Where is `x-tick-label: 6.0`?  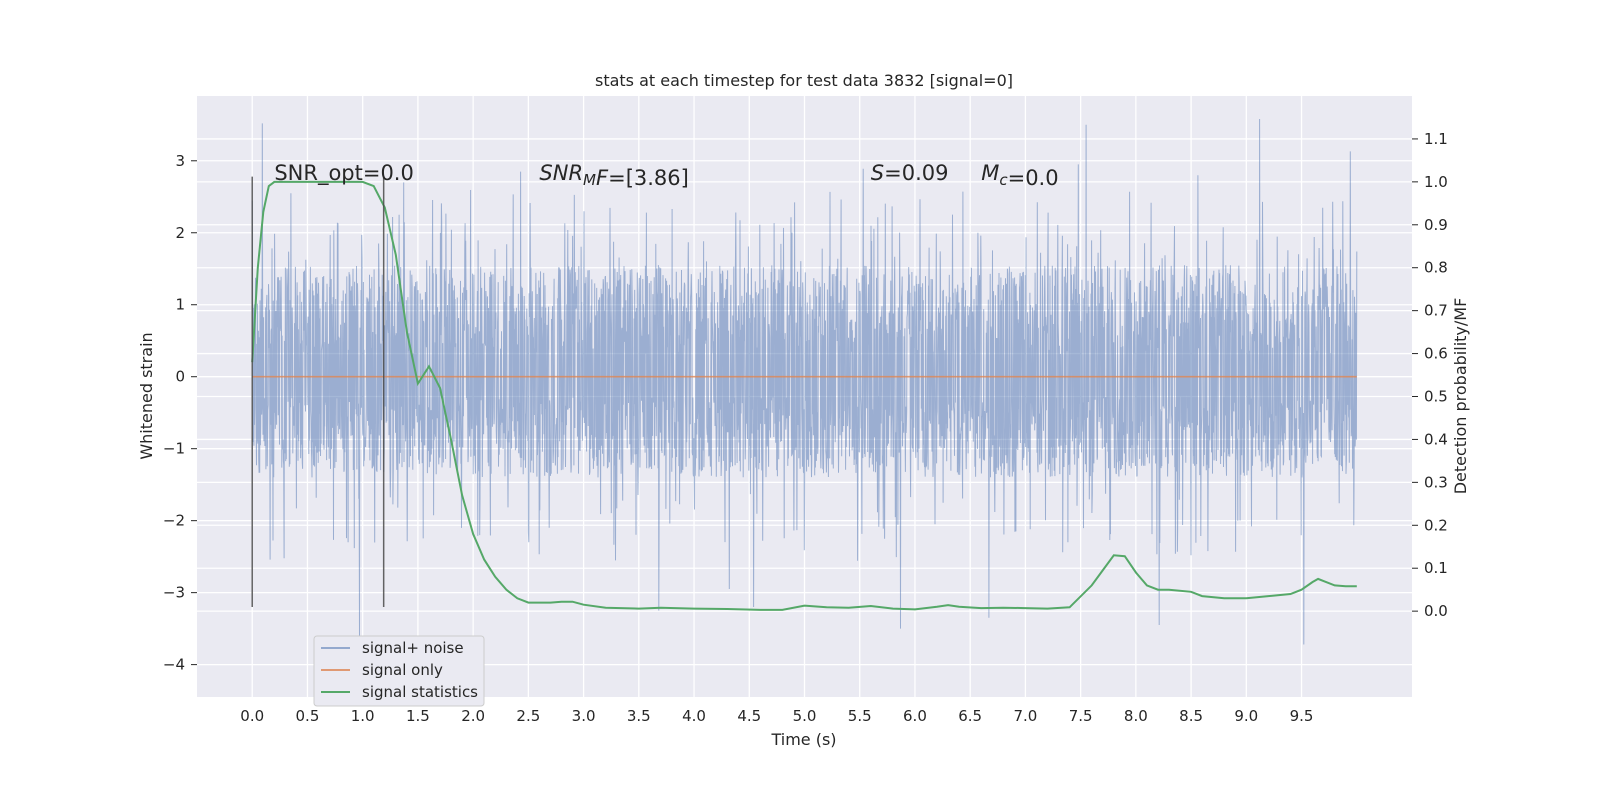 x-tick-label: 6.0 is located at coordinates (915, 716).